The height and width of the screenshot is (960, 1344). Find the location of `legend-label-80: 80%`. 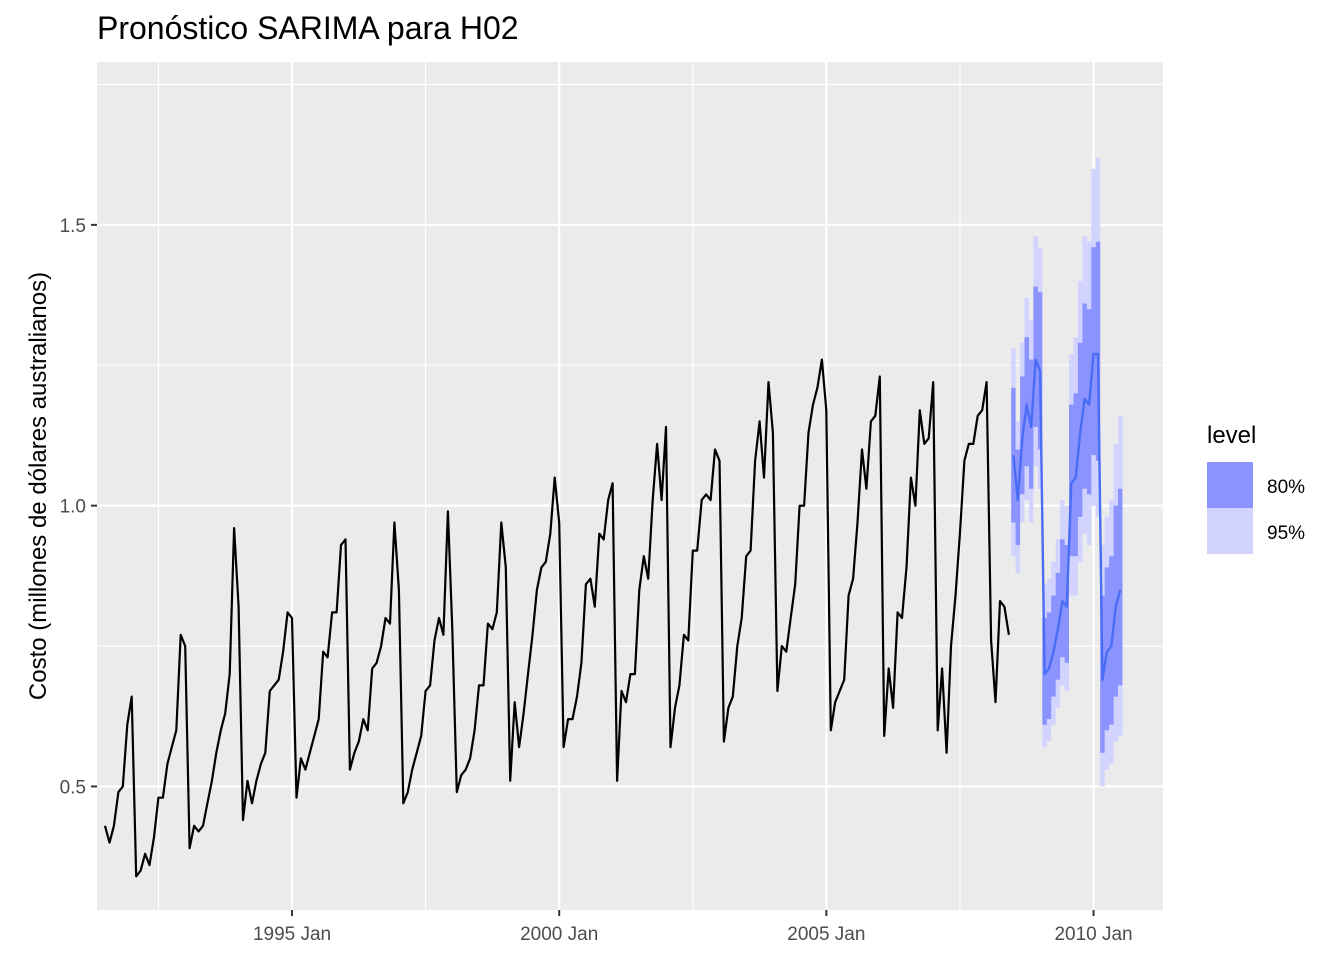

legend-label-80: 80% is located at coordinates (1286, 487).